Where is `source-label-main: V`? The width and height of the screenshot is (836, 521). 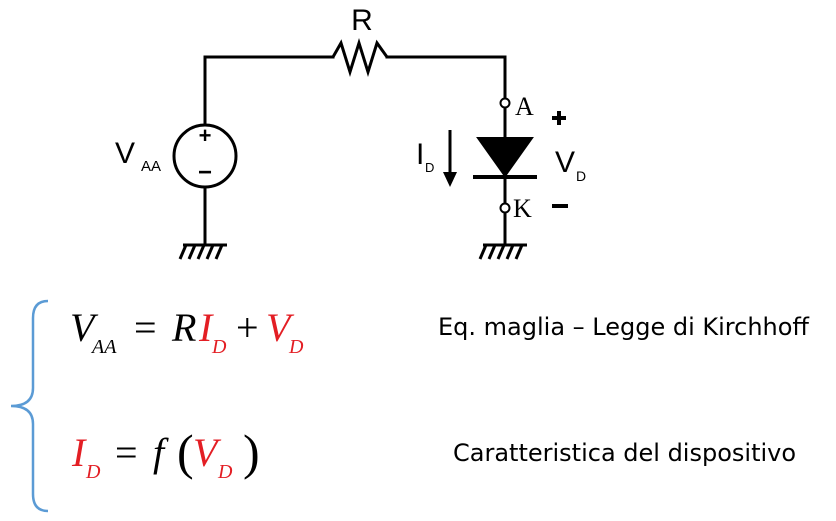
source-label-main: V is located at coordinates (125, 153).